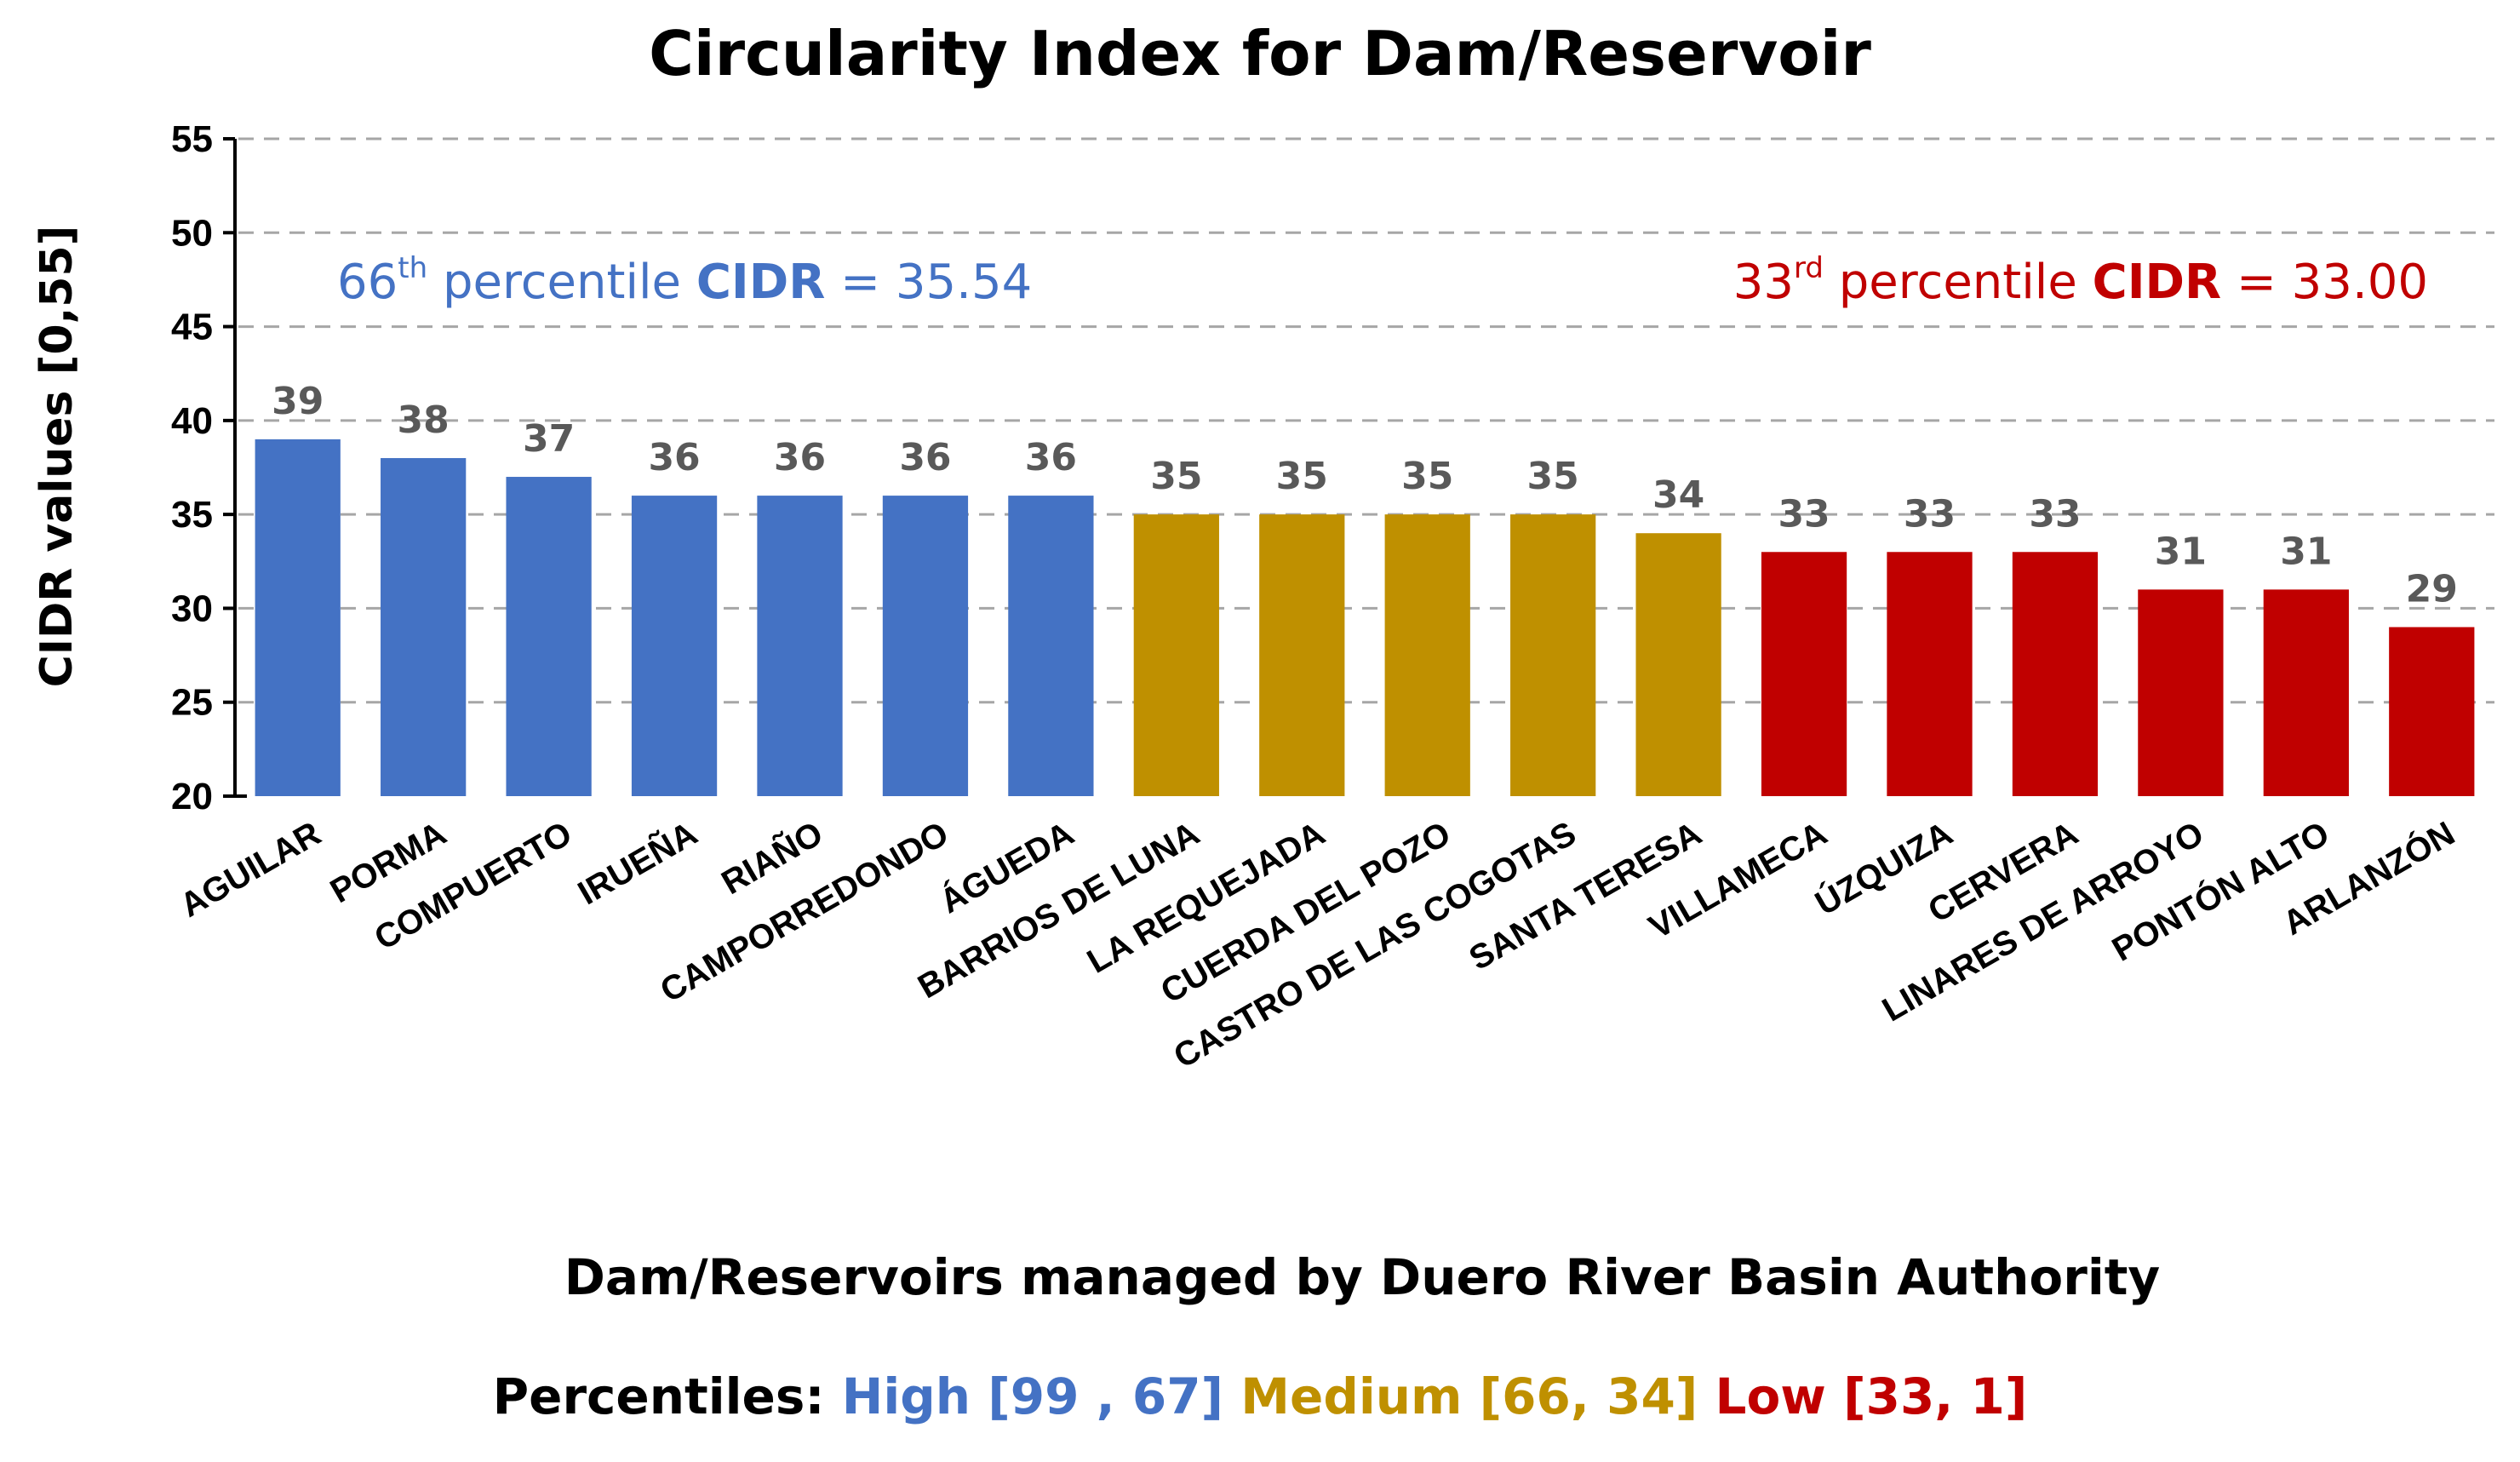 The height and width of the screenshot is (1462, 2520). I want to click on y-tick-label-55: 55, so click(192, 139).